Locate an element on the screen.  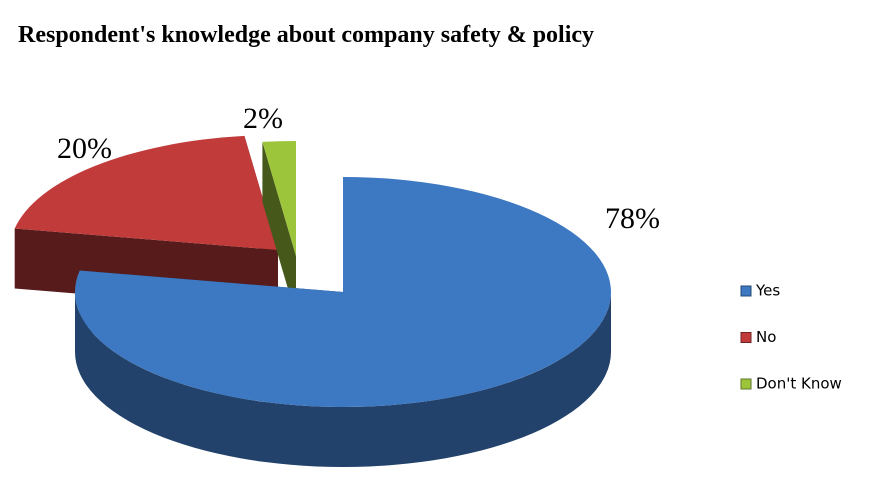
slice-side is located at coordinates (279, 228).